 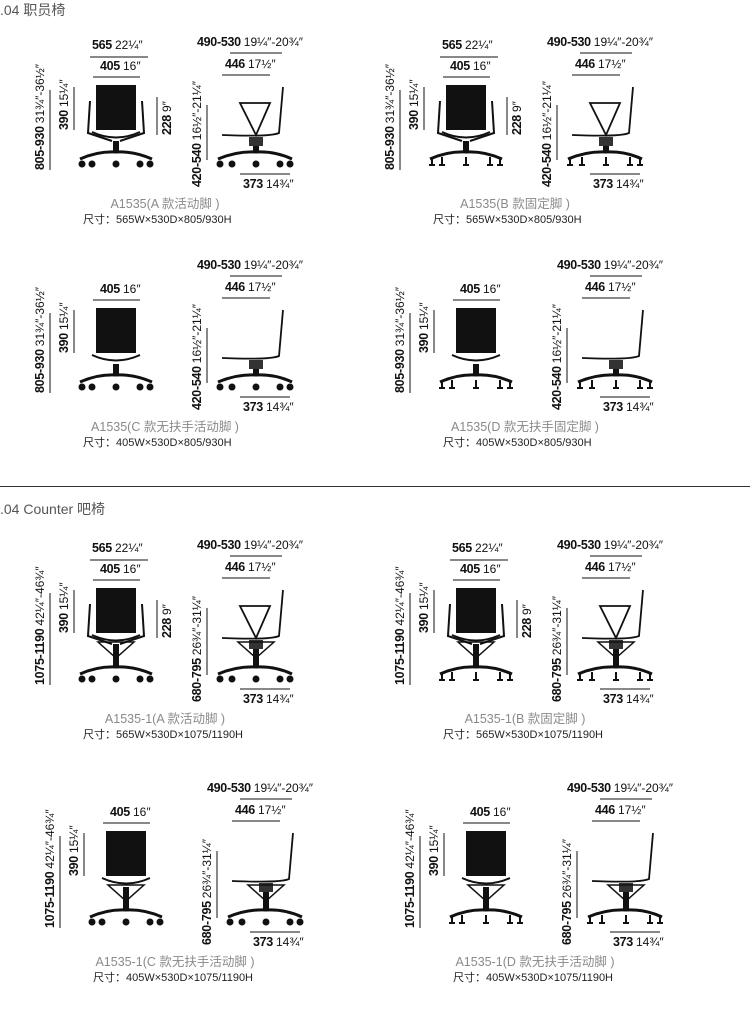 What do you see at coordinates (410, 899) in the screenshot?
I see `dimension-mm: 1075-1190` at bounding box center [410, 899].